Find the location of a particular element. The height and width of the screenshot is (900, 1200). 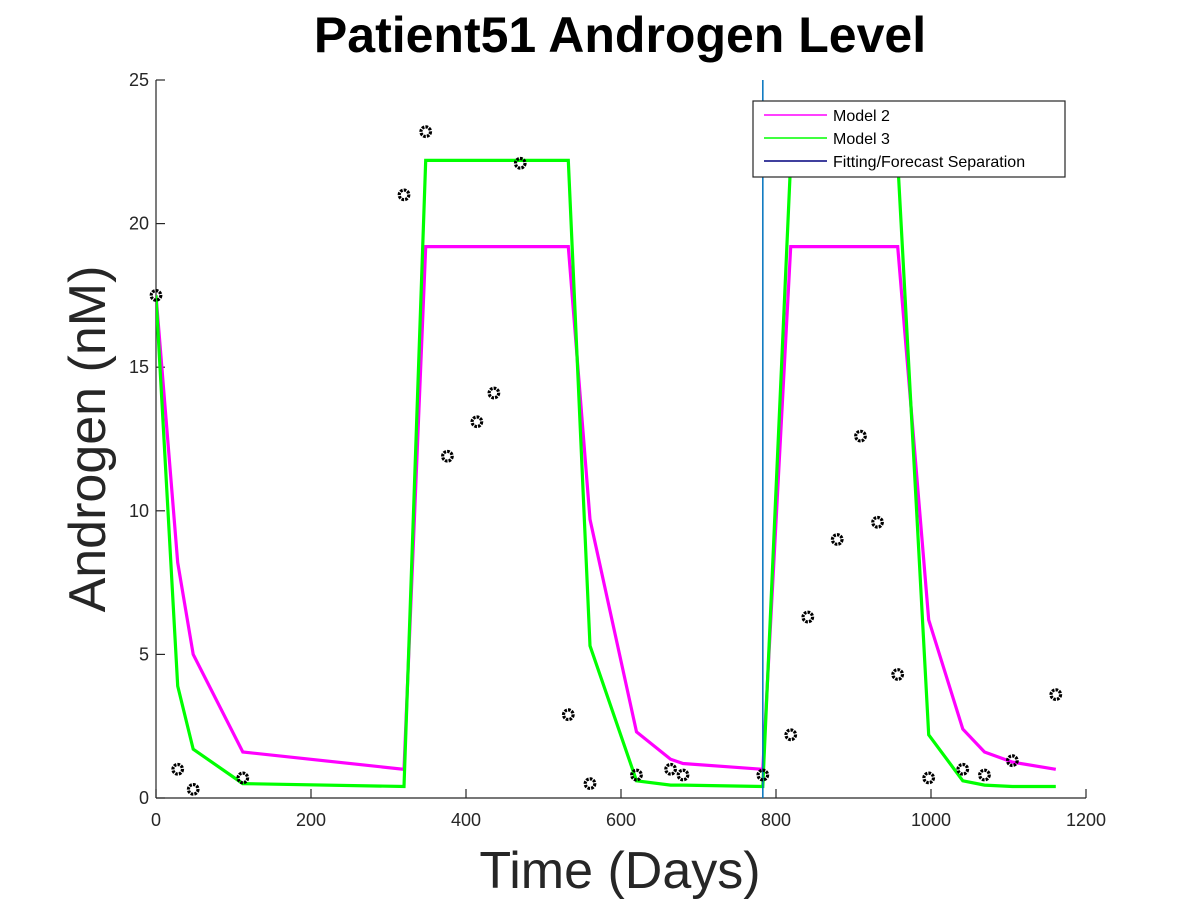

y-tick-label: 10 is located at coordinates (139, 511).